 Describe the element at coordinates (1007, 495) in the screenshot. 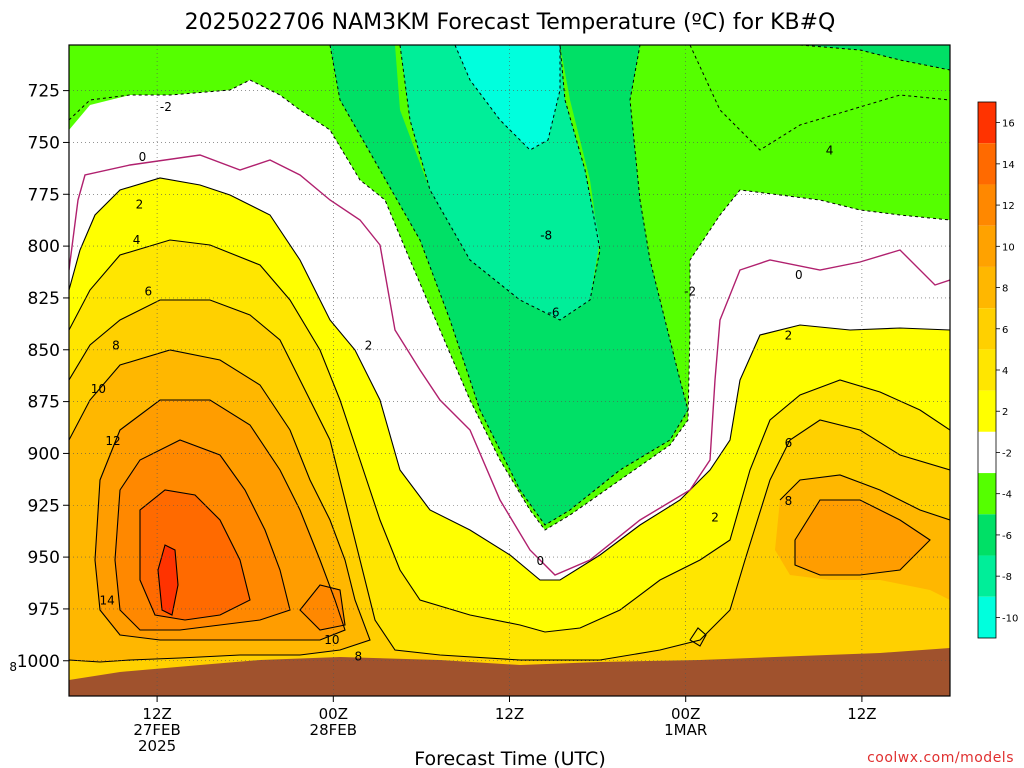

I see `colorbar-label: -4` at that location.